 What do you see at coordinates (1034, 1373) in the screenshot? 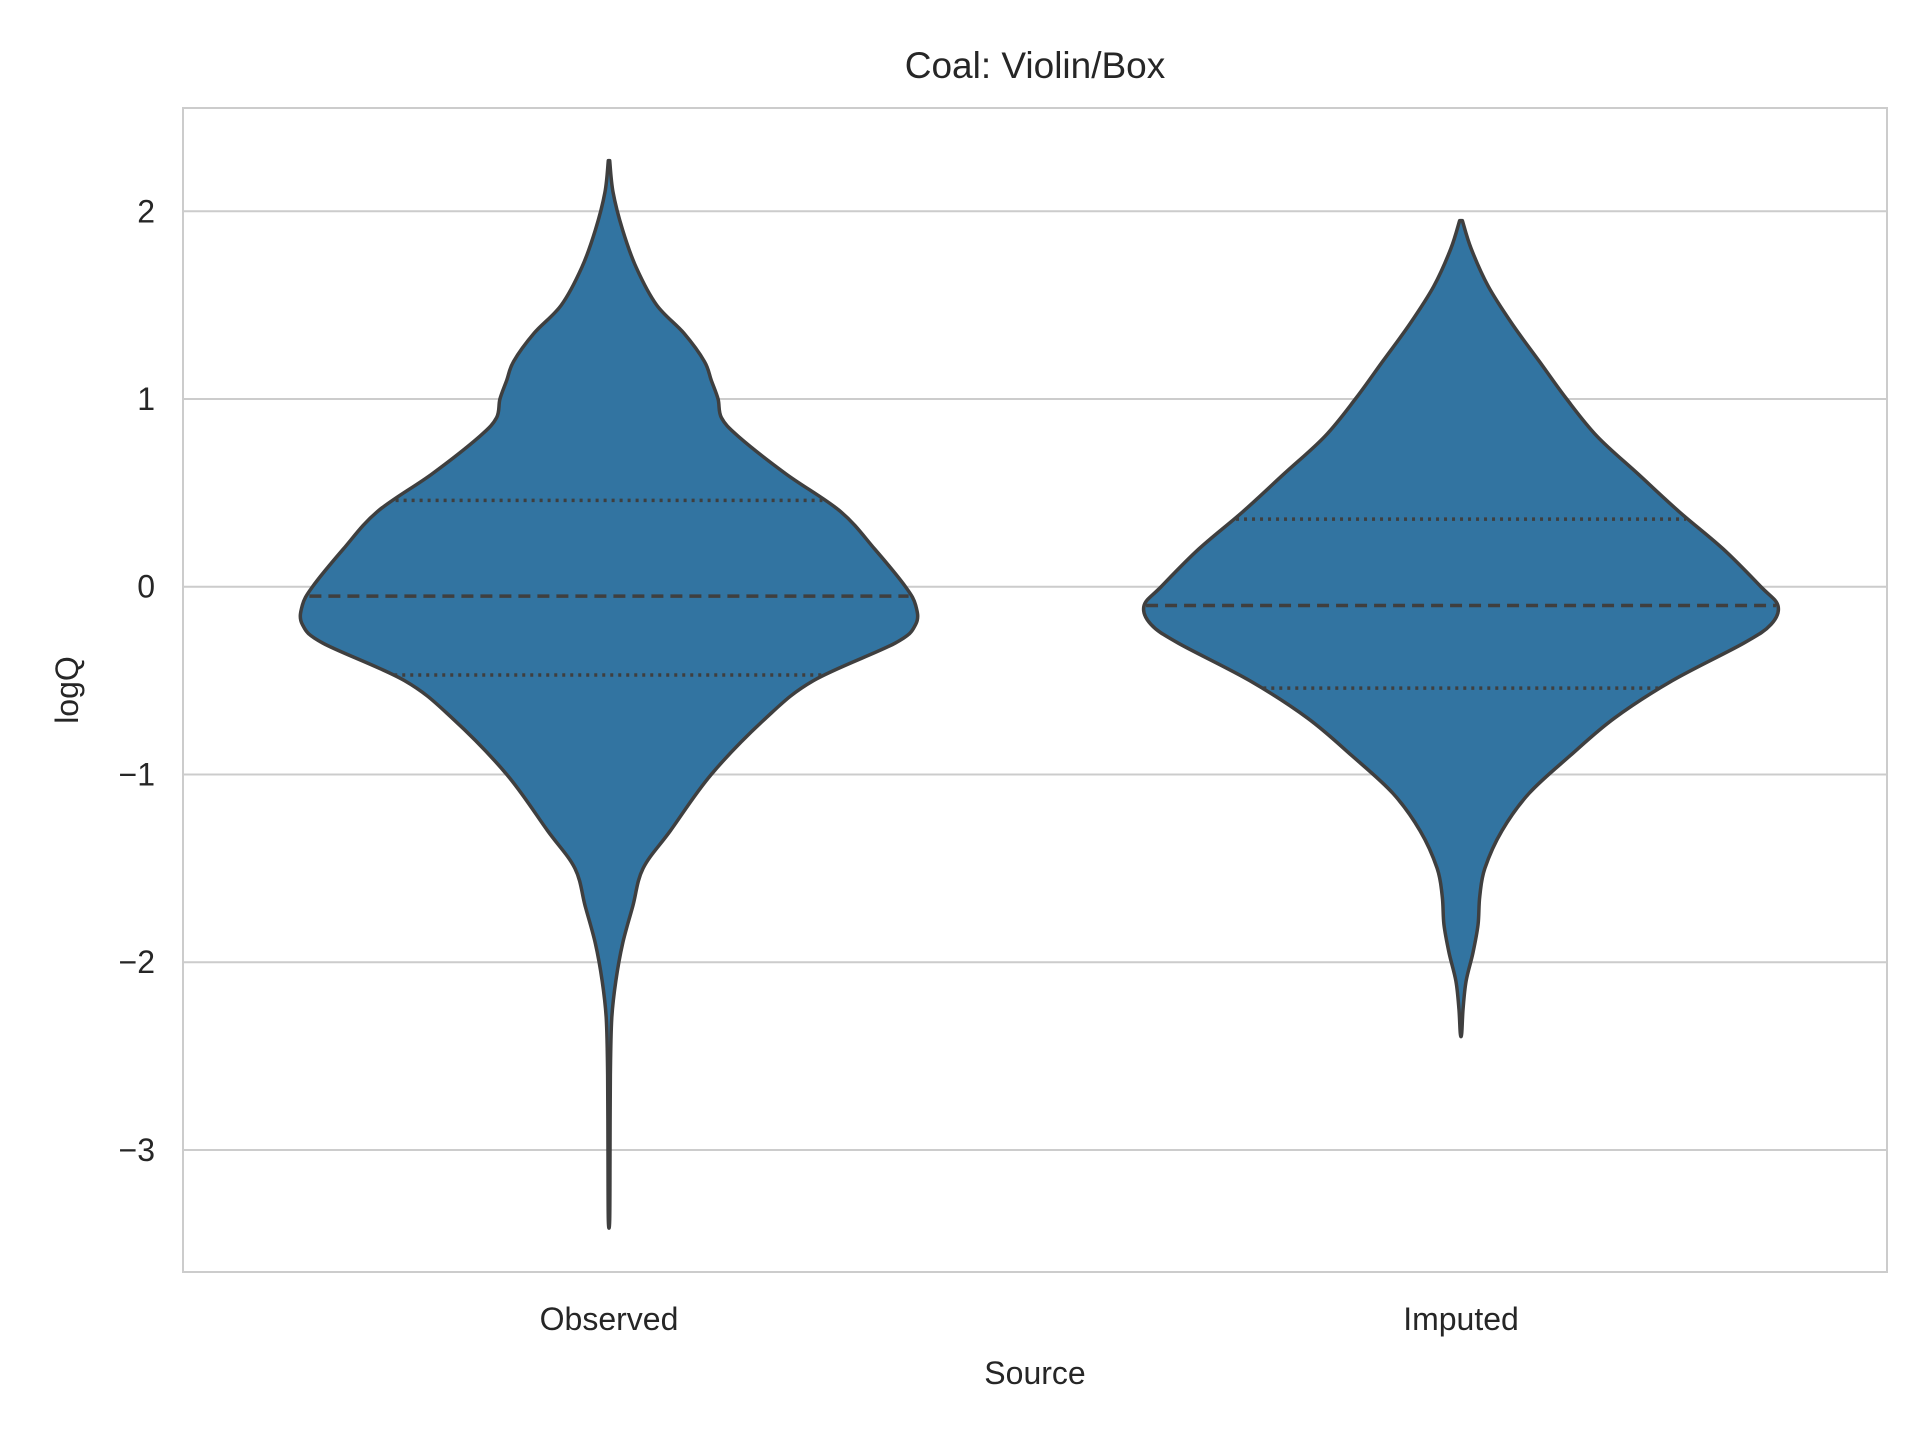
I see `x-axis-label: Source` at bounding box center [1034, 1373].